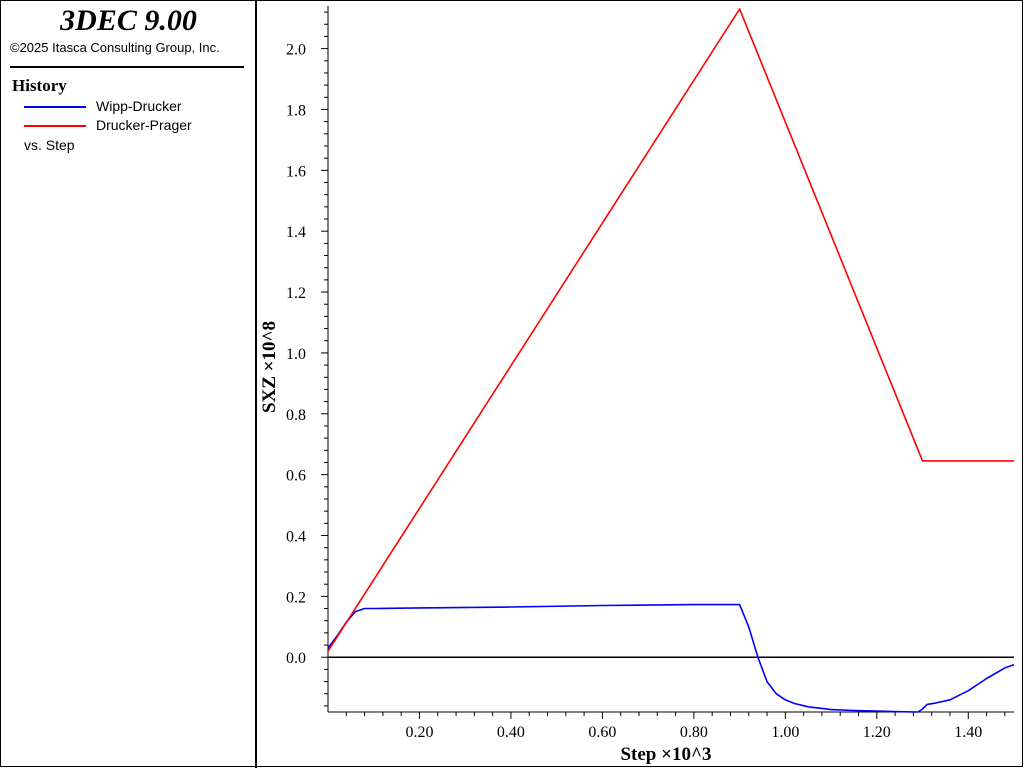 The image size is (1024, 768). Describe the element at coordinates (39, 85) in the screenshot. I see `legend-heading: History` at that location.